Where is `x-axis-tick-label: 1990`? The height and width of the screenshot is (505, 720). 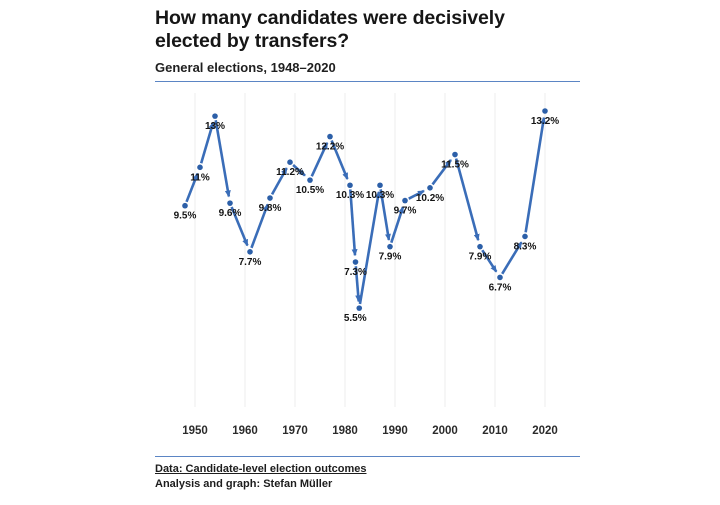 x-axis-tick-label: 1990 is located at coordinates (395, 431).